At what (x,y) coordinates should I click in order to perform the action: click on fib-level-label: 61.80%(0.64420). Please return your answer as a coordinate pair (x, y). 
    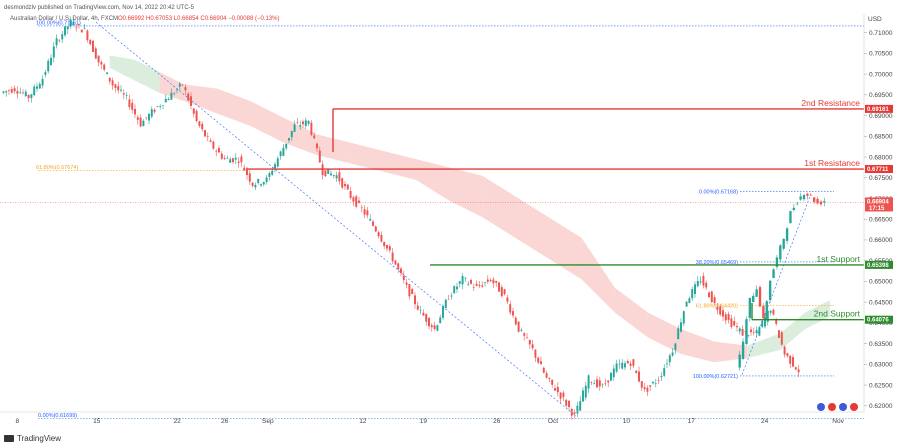
    Looking at the image, I should click on (717, 306).